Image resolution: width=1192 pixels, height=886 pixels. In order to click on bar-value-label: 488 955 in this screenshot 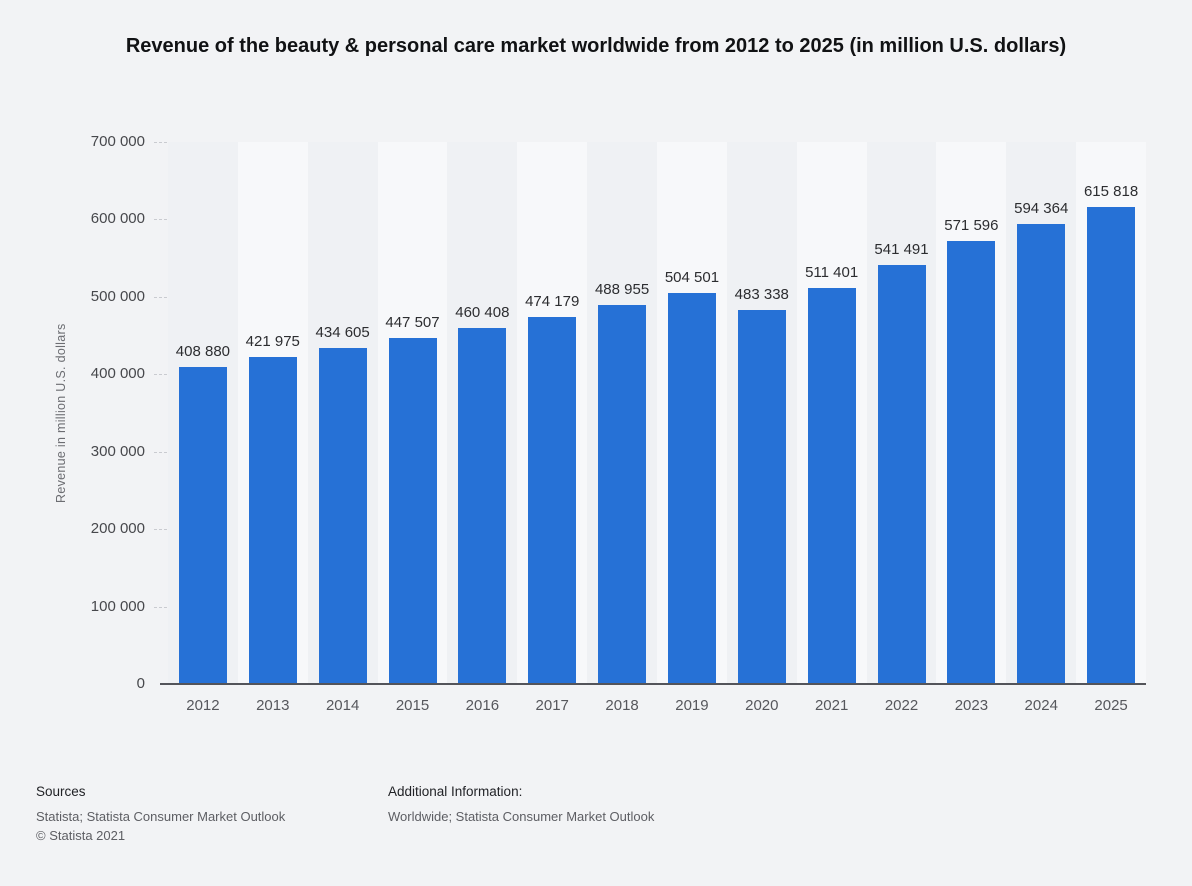, I will do `click(622, 290)`.